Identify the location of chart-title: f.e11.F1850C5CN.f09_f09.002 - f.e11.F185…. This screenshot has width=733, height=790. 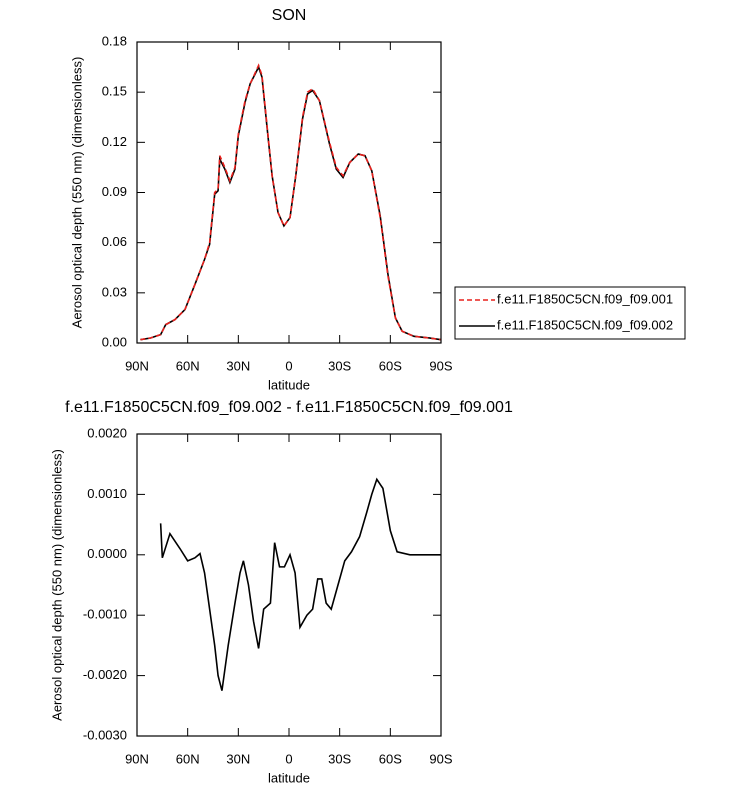
(289, 407).